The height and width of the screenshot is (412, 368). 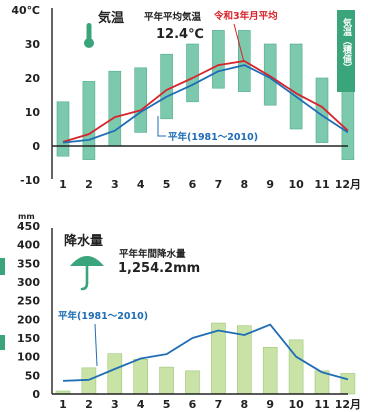 What do you see at coordinates (33, 112) in the screenshot?
I see `temp-y-tick-label: 10` at bounding box center [33, 112].